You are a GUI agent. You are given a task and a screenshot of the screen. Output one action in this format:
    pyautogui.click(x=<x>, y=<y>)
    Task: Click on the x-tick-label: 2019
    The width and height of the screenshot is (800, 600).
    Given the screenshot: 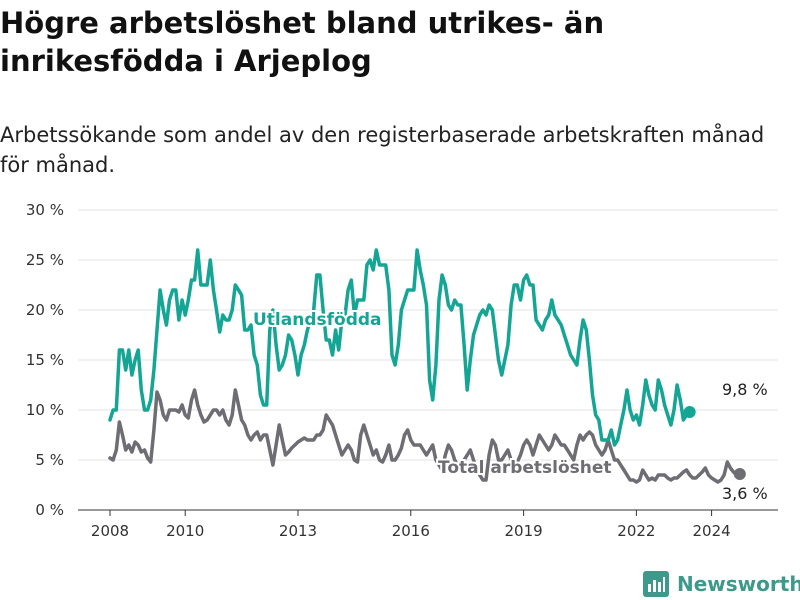 What is the action you would take?
    pyautogui.click(x=524, y=531)
    